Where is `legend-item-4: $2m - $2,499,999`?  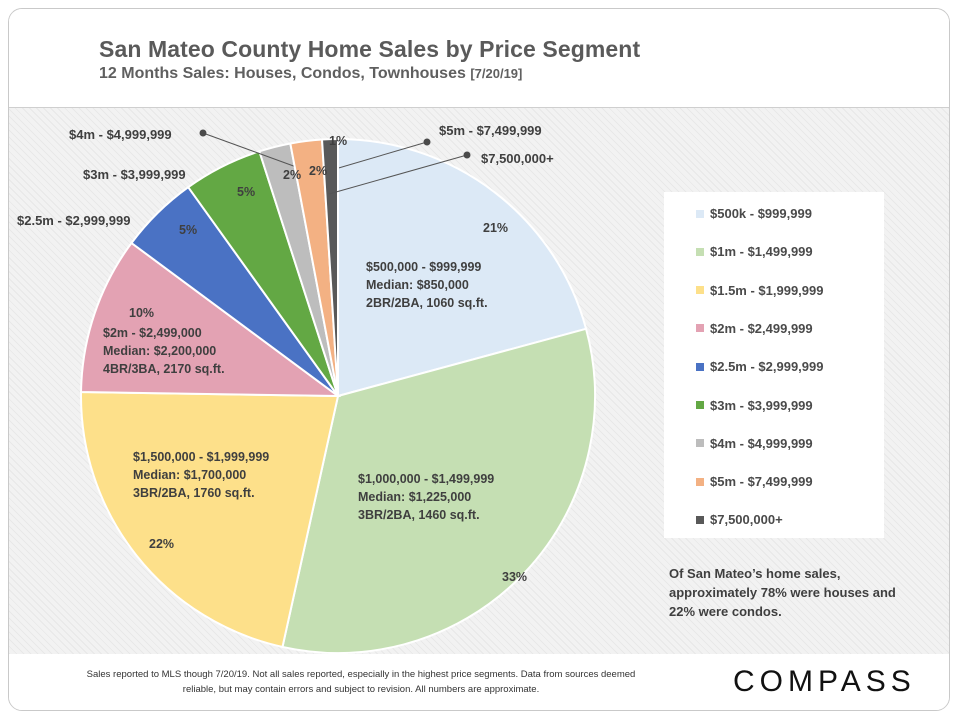
legend-item-4: $2m - $2,499,999 is located at coordinates (754, 328).